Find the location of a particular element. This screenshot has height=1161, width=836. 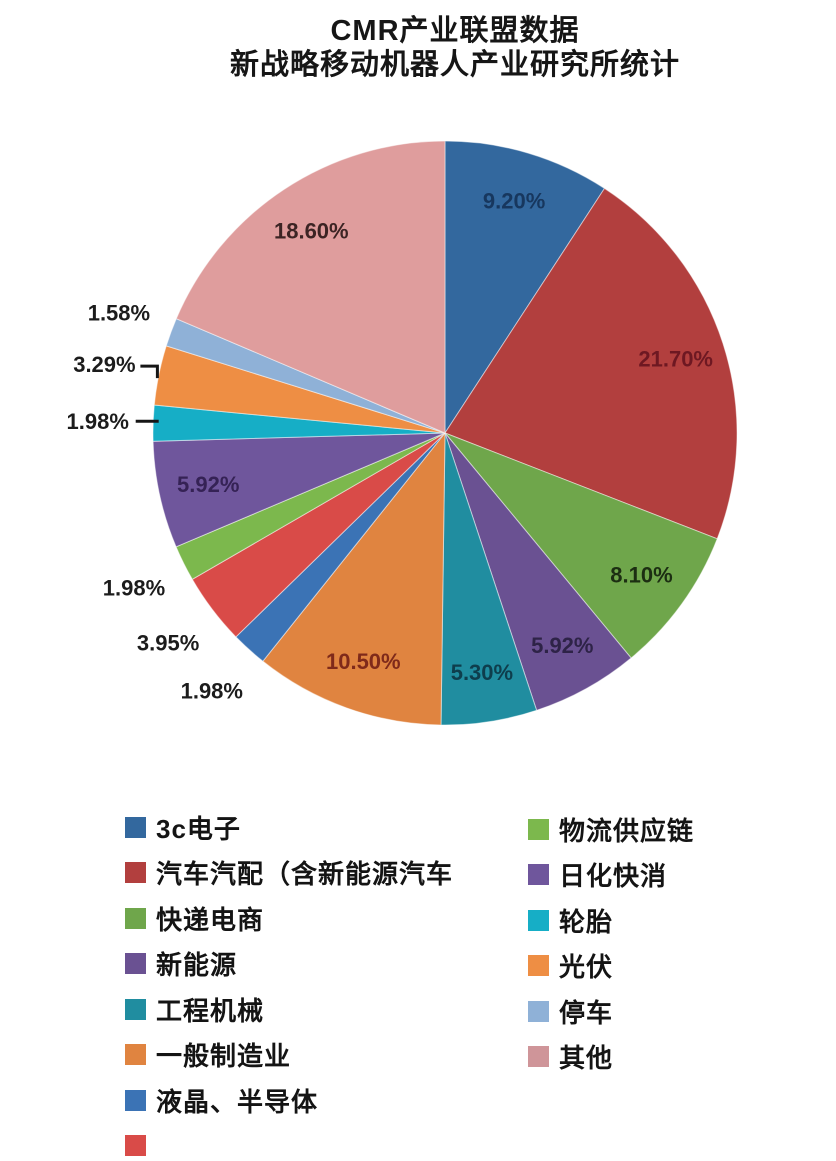

legend-item-工程机械: 工程机械 is located at coordinates (194, 1010).